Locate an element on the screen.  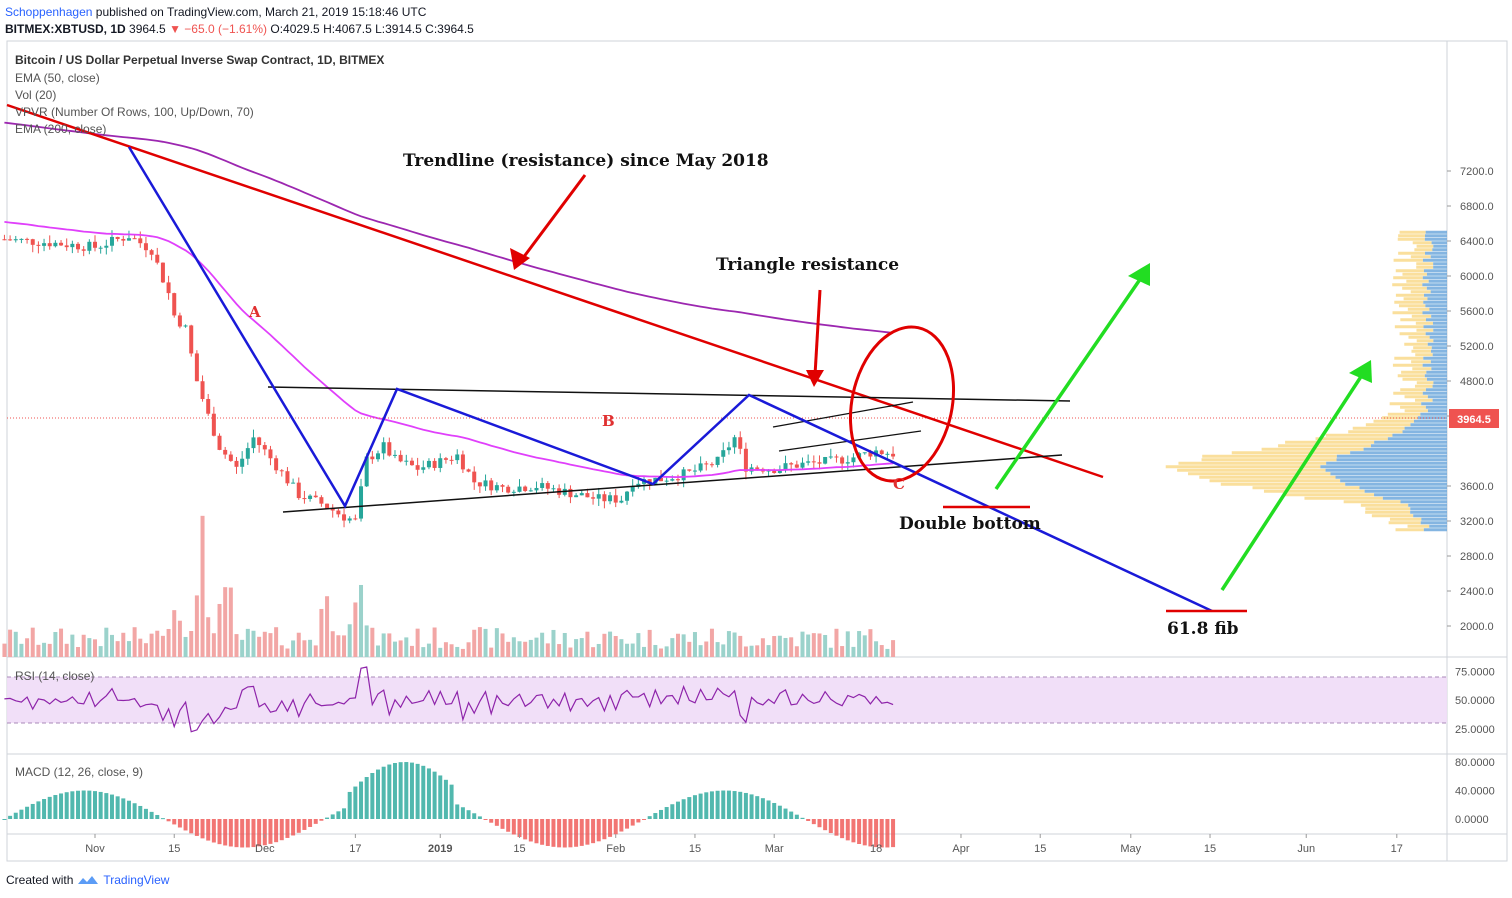
time-tick: Dec is located at coordinates (265, 849).